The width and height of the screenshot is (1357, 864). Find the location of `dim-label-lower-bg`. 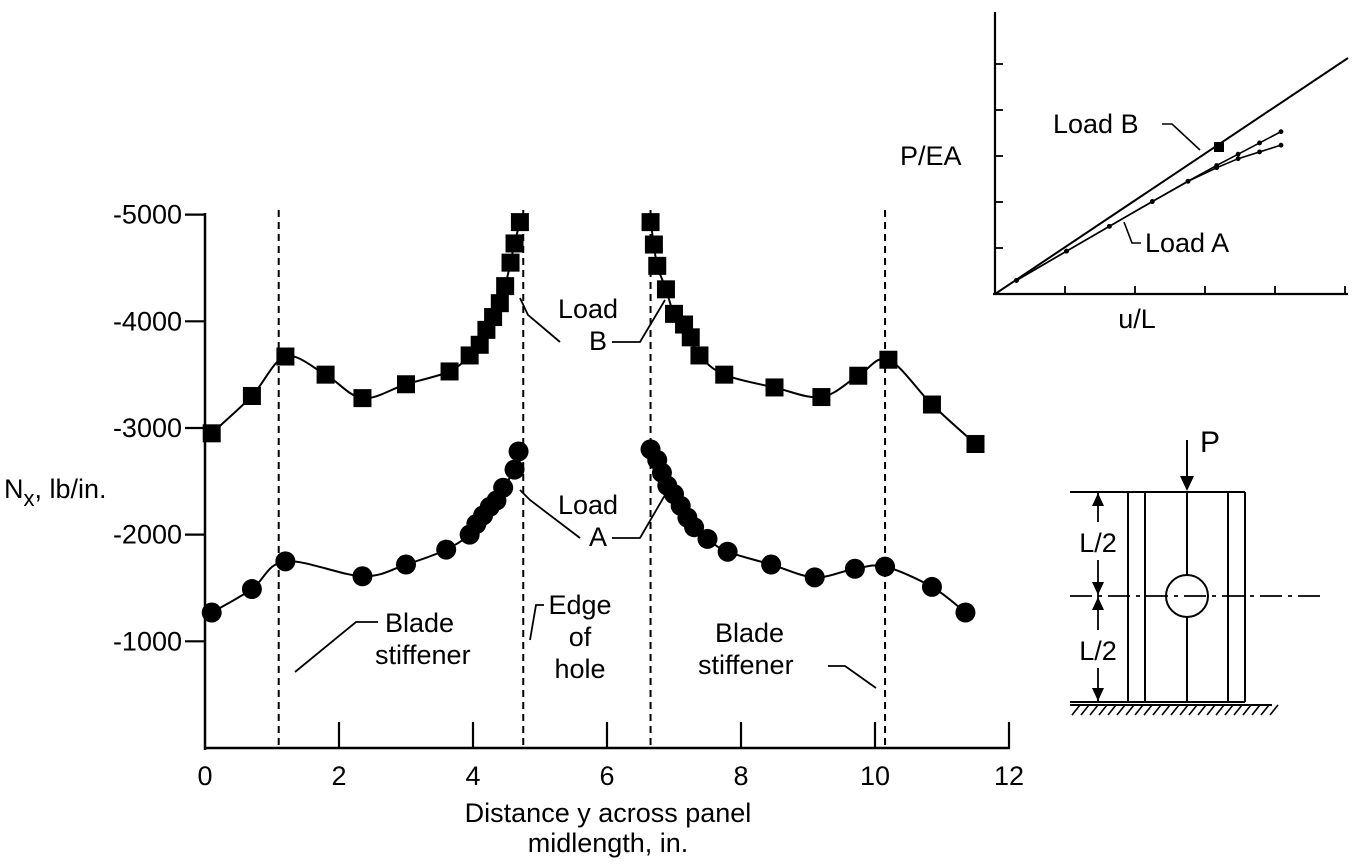

dim-label-lower-bg is located at coordinates (1098, 649).